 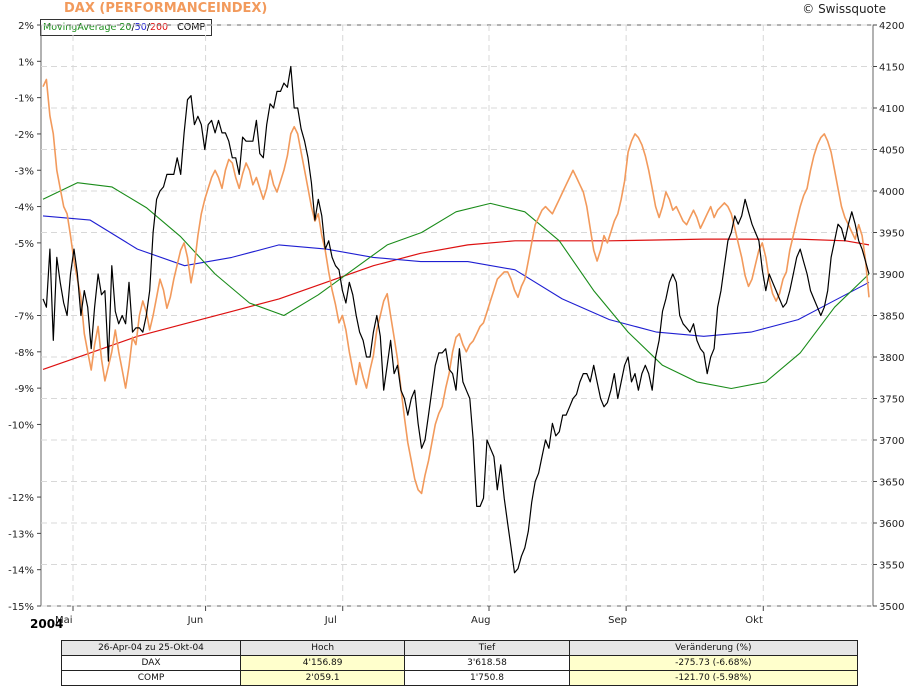 I want to click on x-tick-label: Mai, so click(x=64, y=620).